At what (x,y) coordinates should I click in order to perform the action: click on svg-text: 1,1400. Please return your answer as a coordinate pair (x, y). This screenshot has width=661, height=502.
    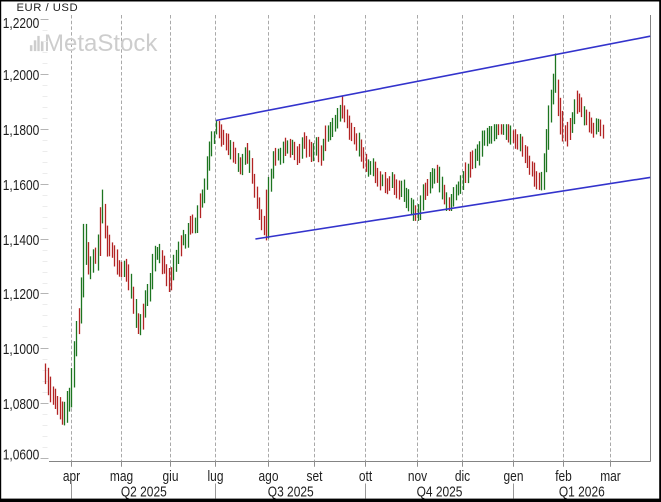
    Looking at the image, I should click on (21, 240).